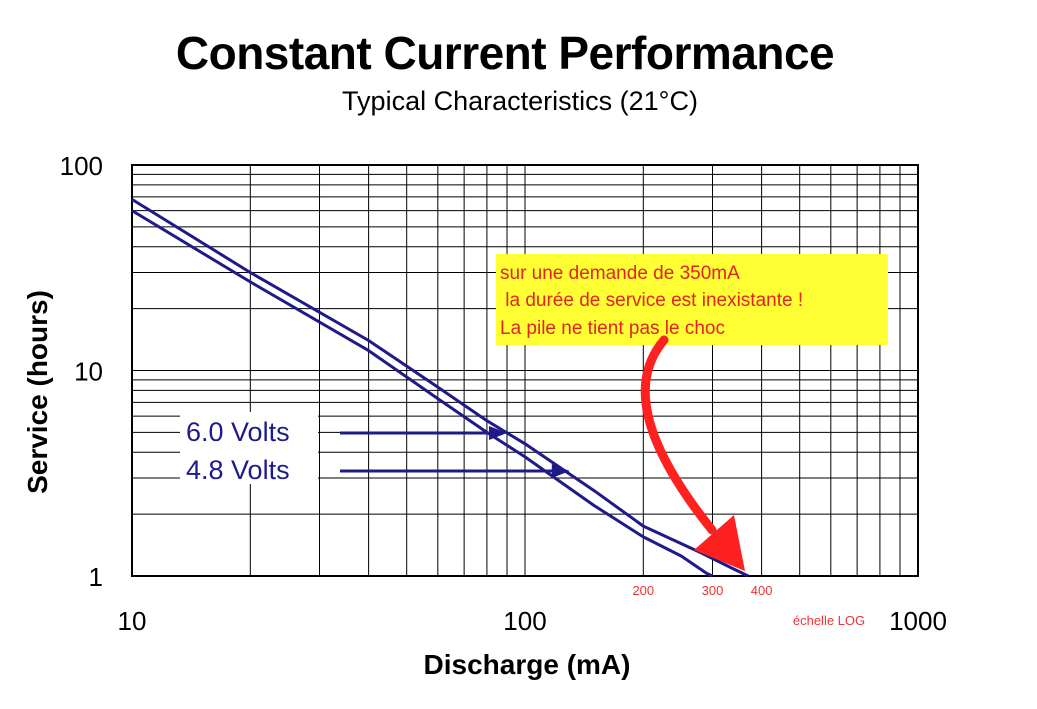 This screenshot has width=1037, height=709. I want to click on y-tick-label: 100, so click(81, 166).